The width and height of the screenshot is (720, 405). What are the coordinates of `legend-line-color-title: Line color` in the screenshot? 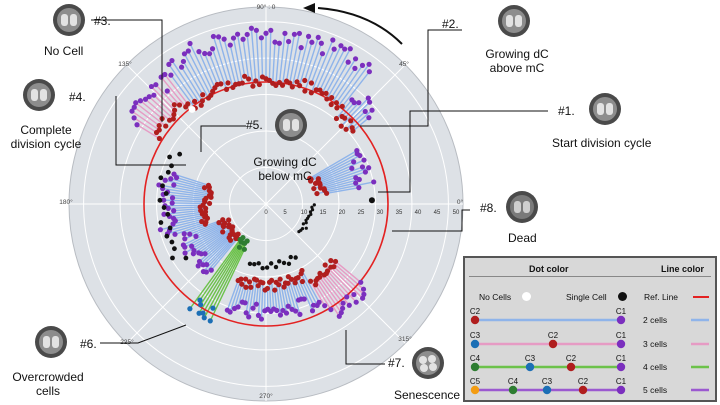 It's located at (683, 269).